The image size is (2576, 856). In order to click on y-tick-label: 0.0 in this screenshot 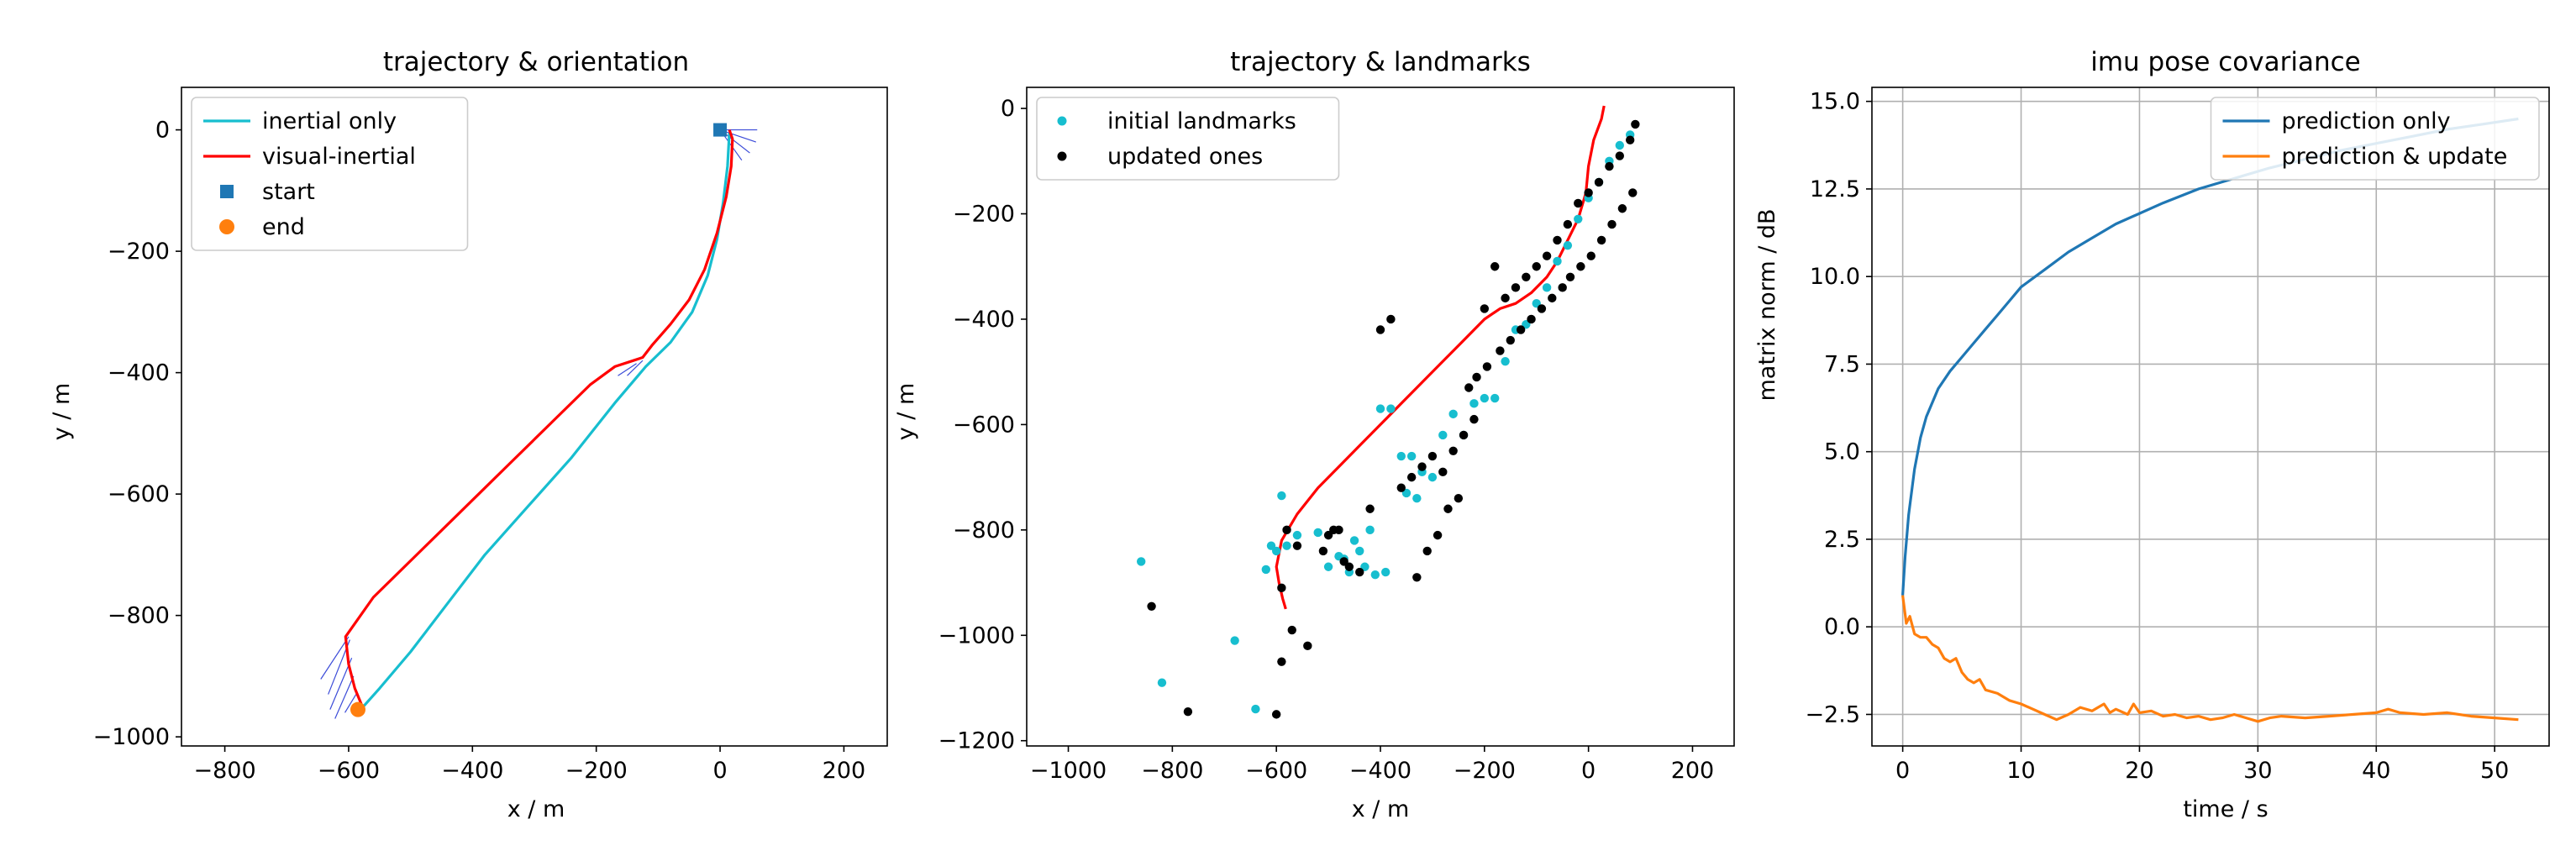, I will do `click(1842, 627)`.